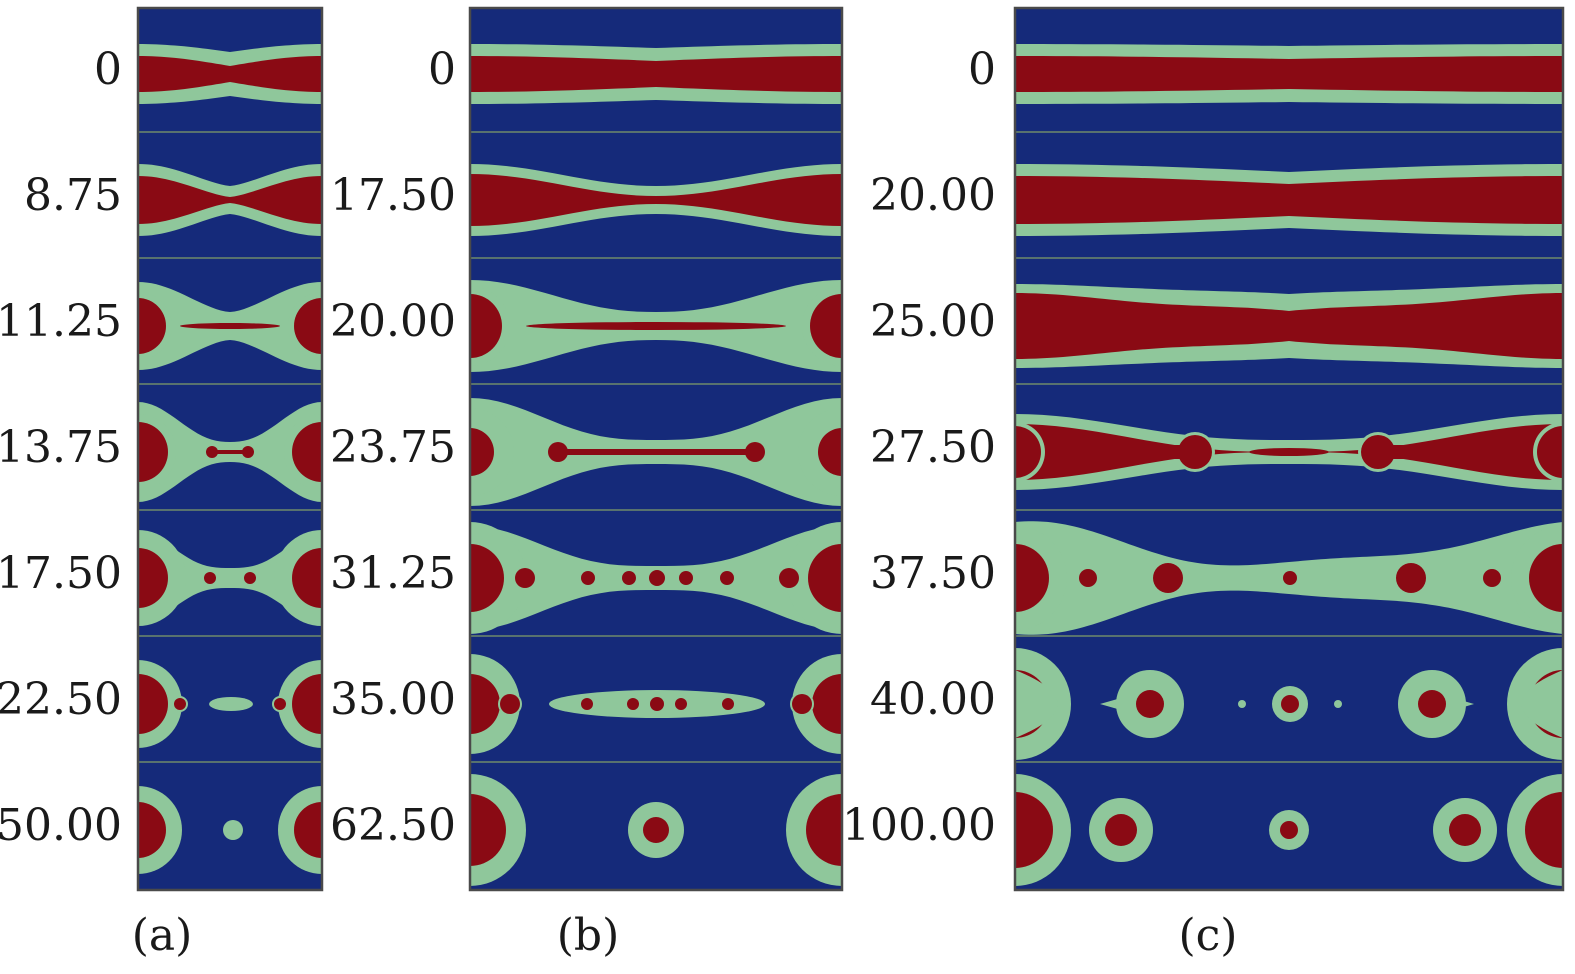 The width and height of the screenshot is (1575, 974). Describe the element at coordinates (1168, 578) in the screenshot. I see `c4-sat-2-core` at that location.